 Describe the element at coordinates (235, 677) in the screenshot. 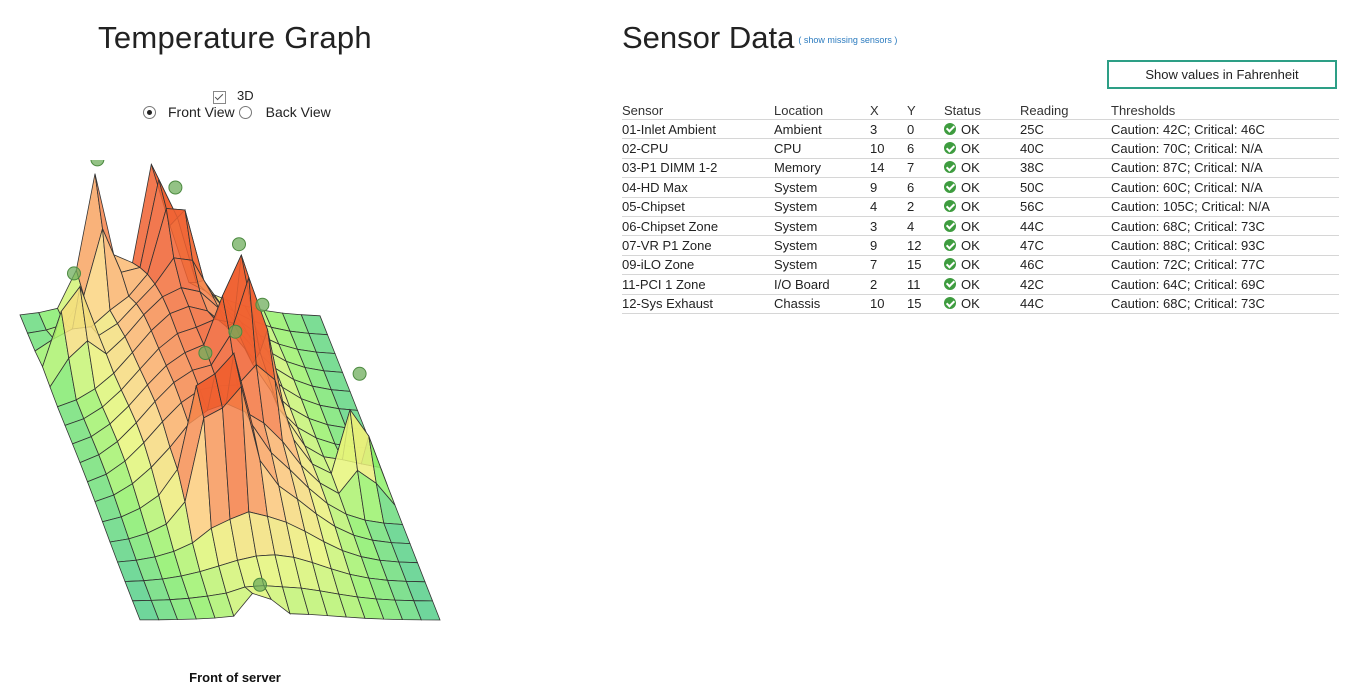

I see `front-of-server-label: Front of server` at that location.